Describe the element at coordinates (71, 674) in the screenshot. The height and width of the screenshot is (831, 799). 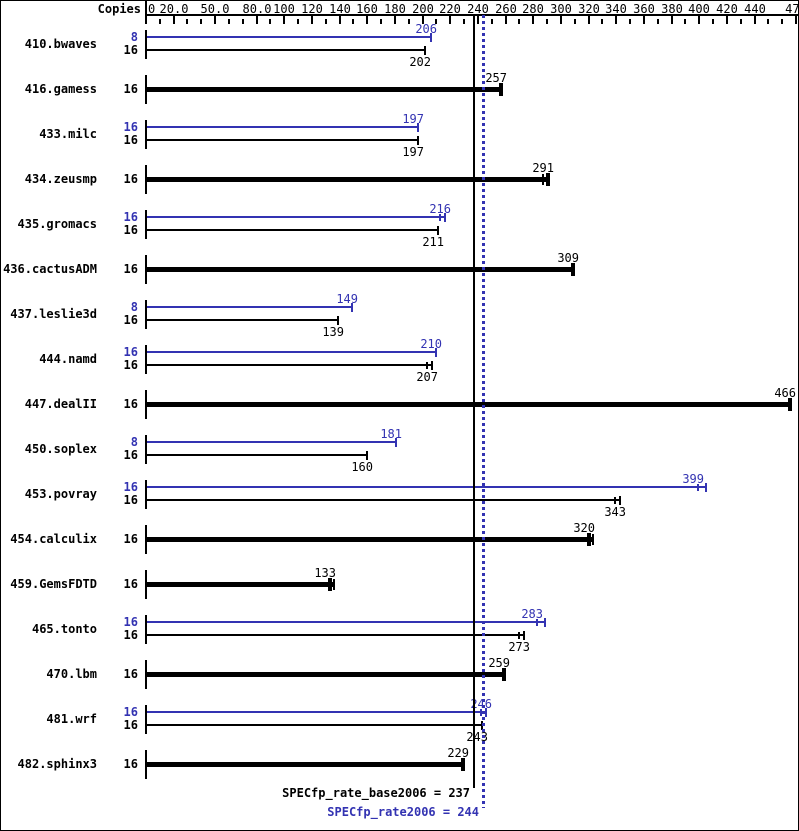
I see `benchmark-label: 470.lbm` at that location.